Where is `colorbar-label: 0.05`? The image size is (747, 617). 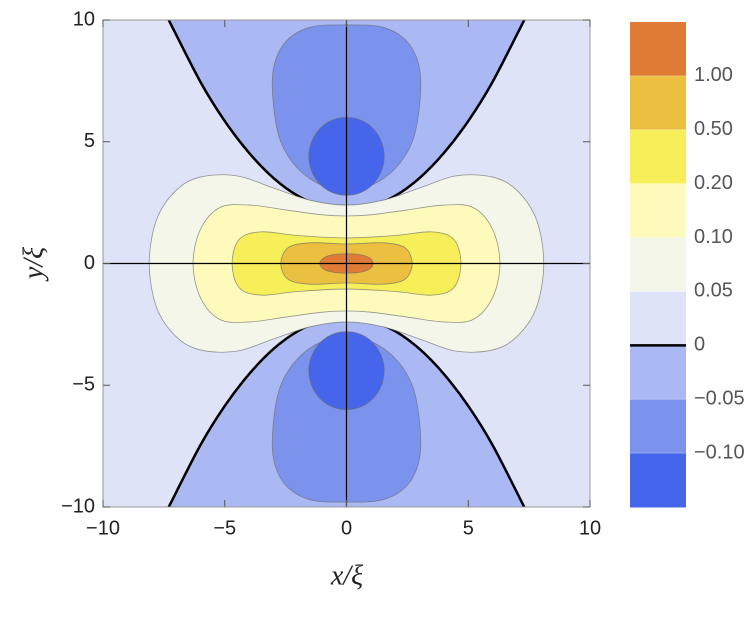 colorbar-label: 0.05 is located at coordinates (713, 291).